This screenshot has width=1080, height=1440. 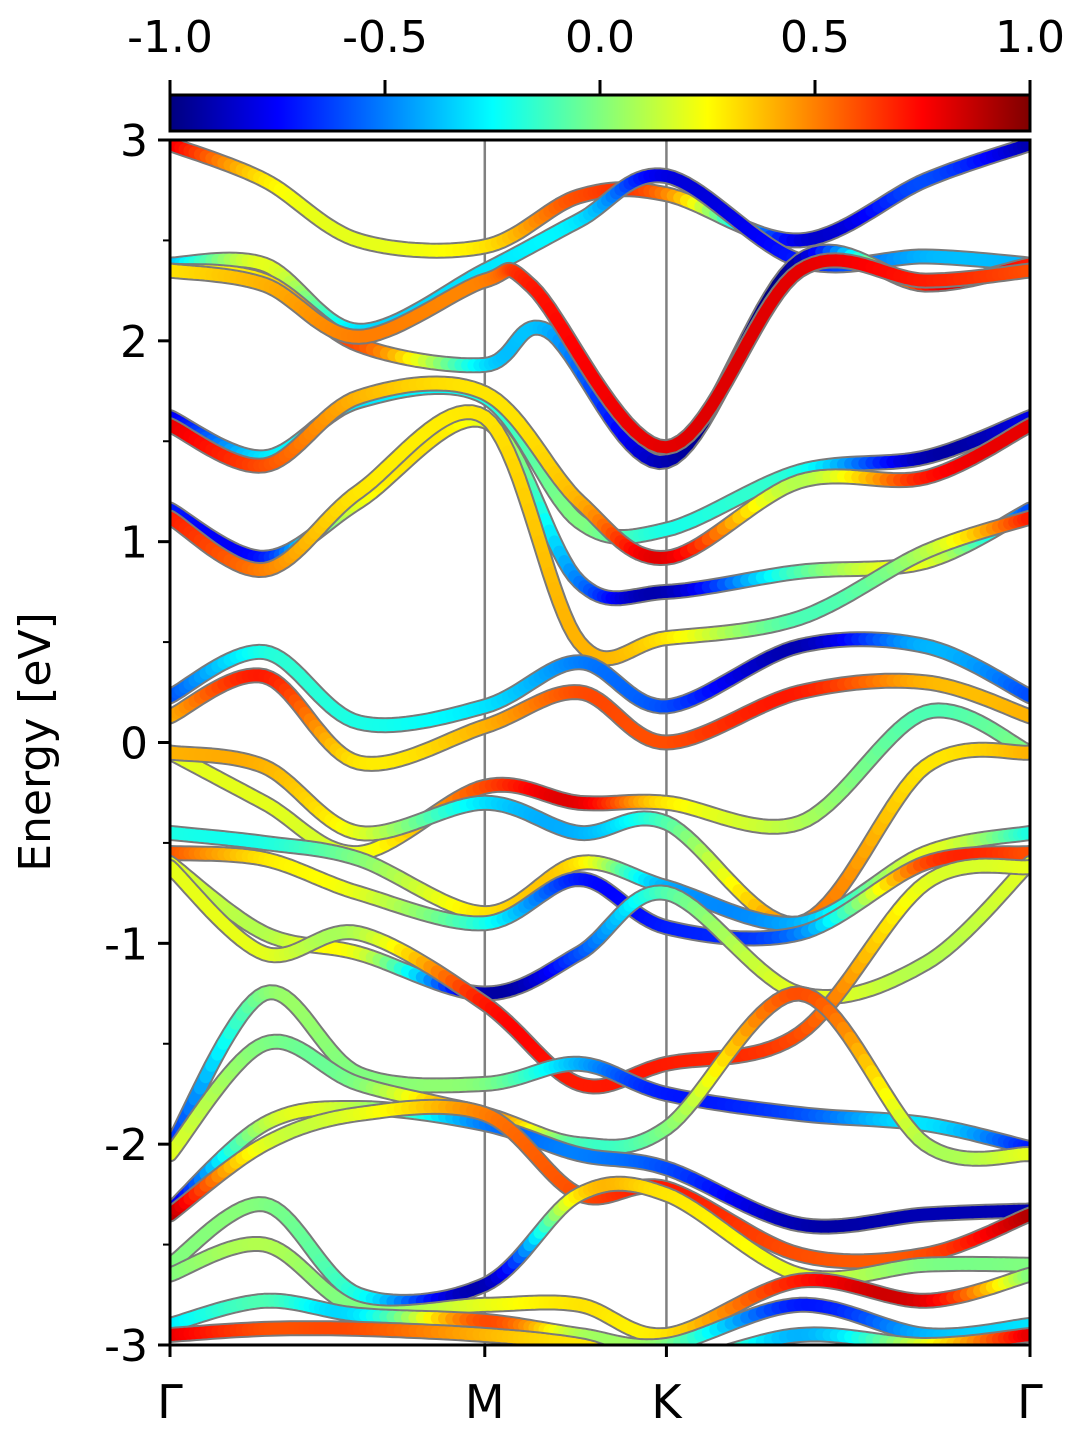 What do you see at coordinates (600, 37) in the screenshot?
I see `colorbar-tick-label: 0.0` at bounding box center [600, 37].